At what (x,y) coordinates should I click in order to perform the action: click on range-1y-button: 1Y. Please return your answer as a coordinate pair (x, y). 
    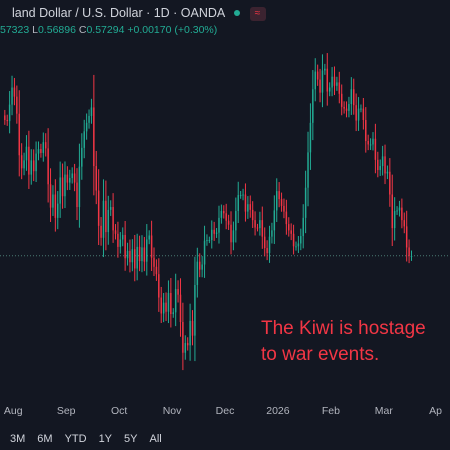
    Looking at the image, I should click on (105, 439).